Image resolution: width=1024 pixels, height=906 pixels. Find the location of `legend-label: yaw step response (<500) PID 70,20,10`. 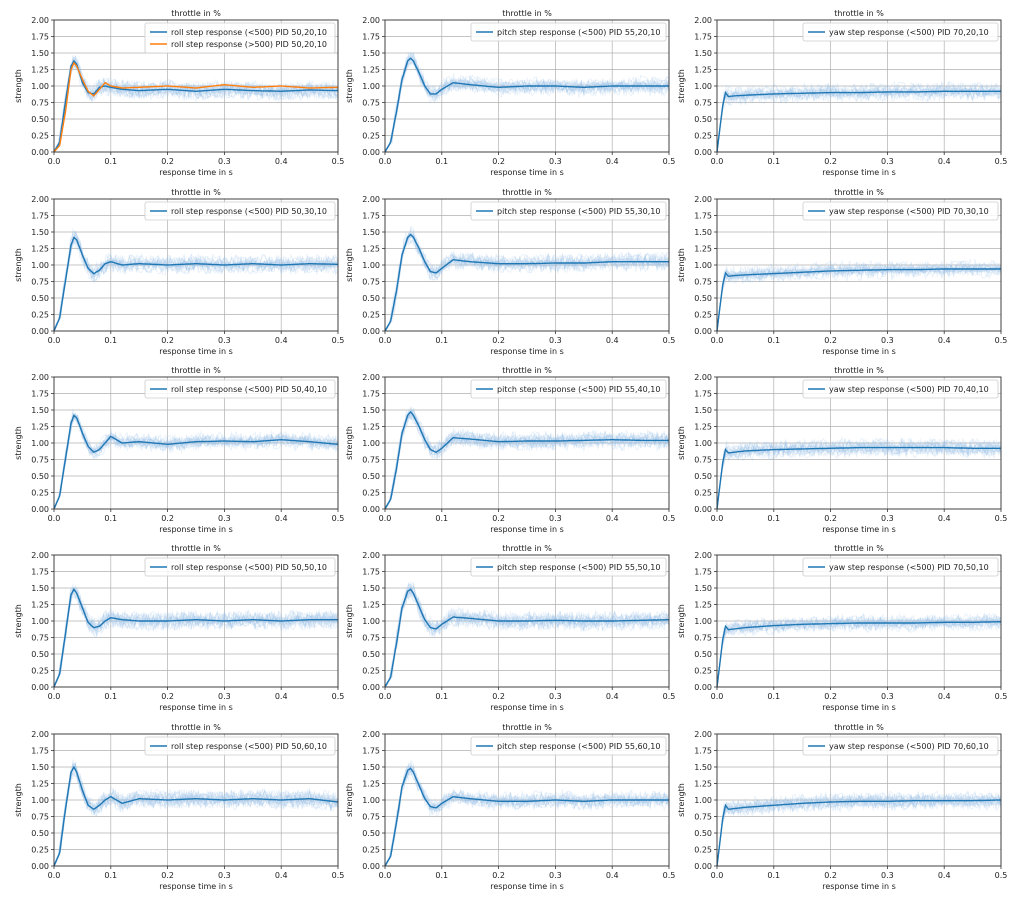

legend-label: yaw step response (<500) PID 70,20,10 is located at coordinates (909, 32).